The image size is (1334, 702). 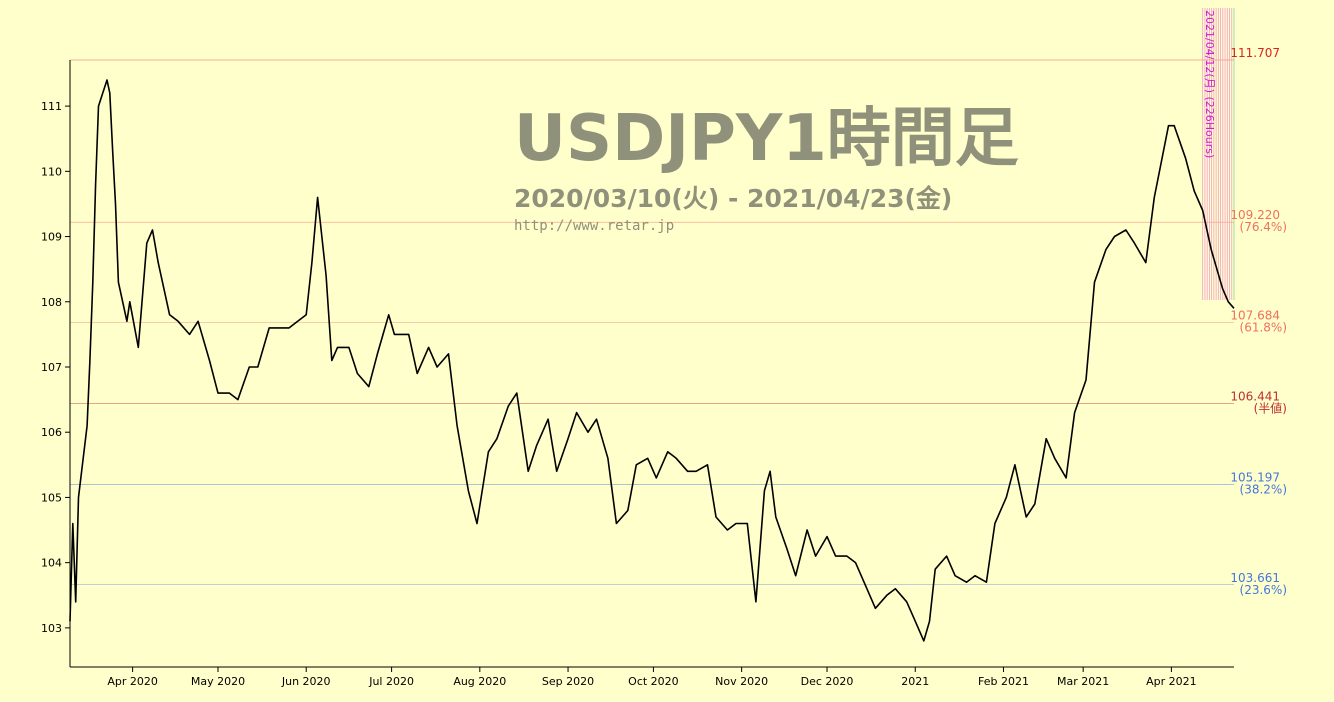 What do you see at coordinates (1209, 84) in the screenshot?
I see `annotation-label: 2021/04/12(月) (226Hours)` at bounding box center [1209, 84].